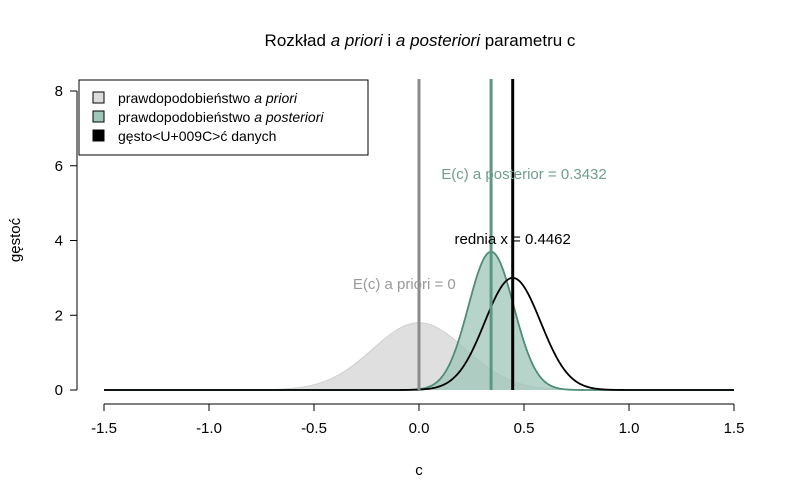  What do you see at coordinates (524, 174) in the screenshot?
I see `annotation-1: E(c) a posterior = 0.3432` at bounding box center [524, 174].